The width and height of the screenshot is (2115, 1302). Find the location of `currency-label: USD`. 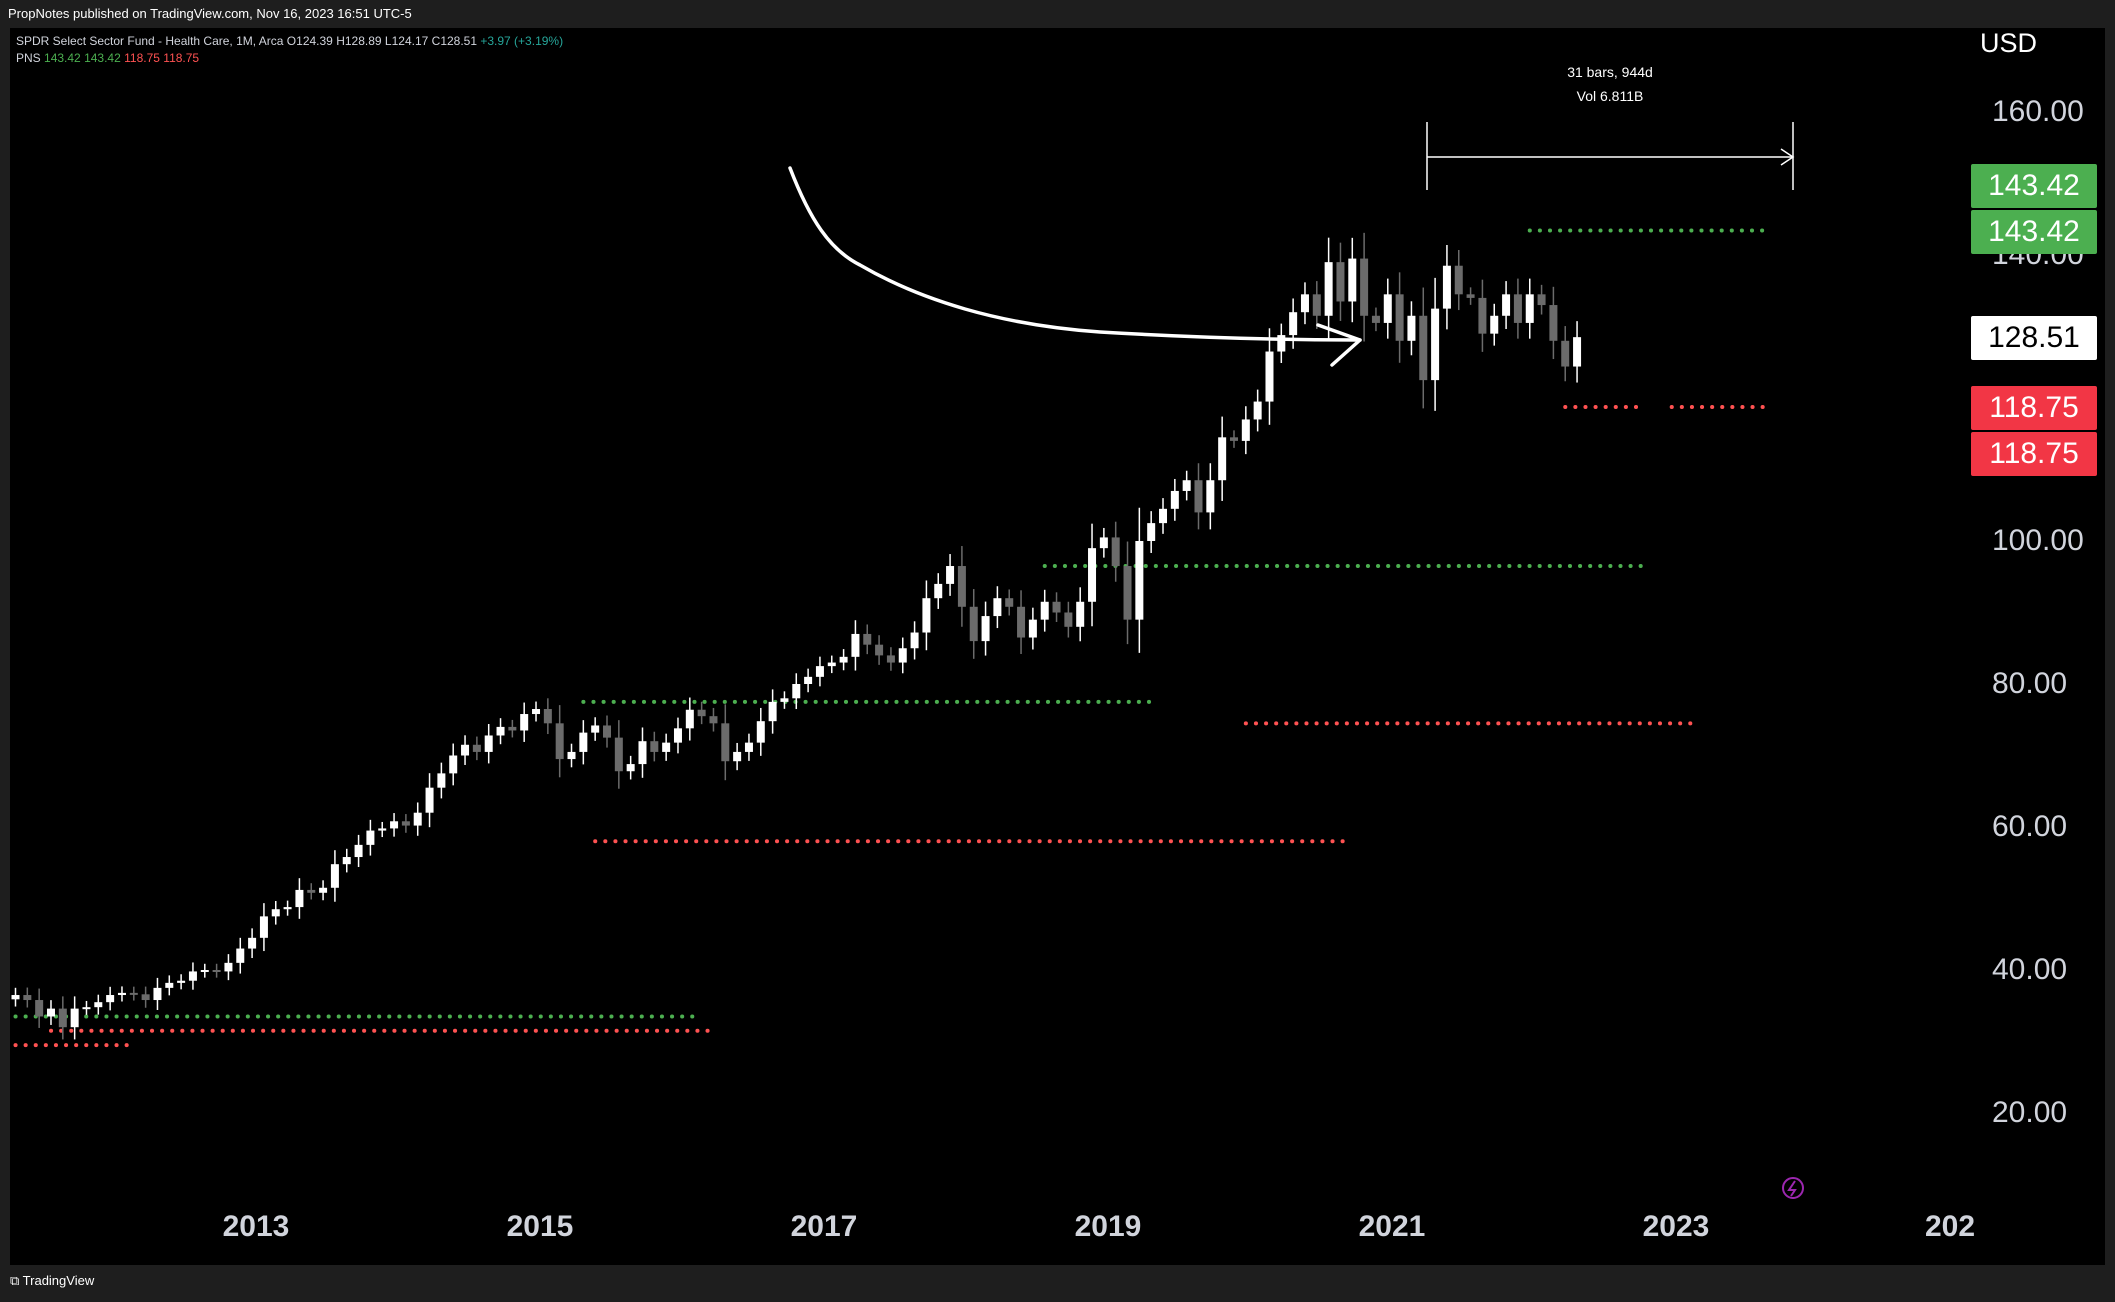

currency-label: USD is located at coordinates (2009, 43).